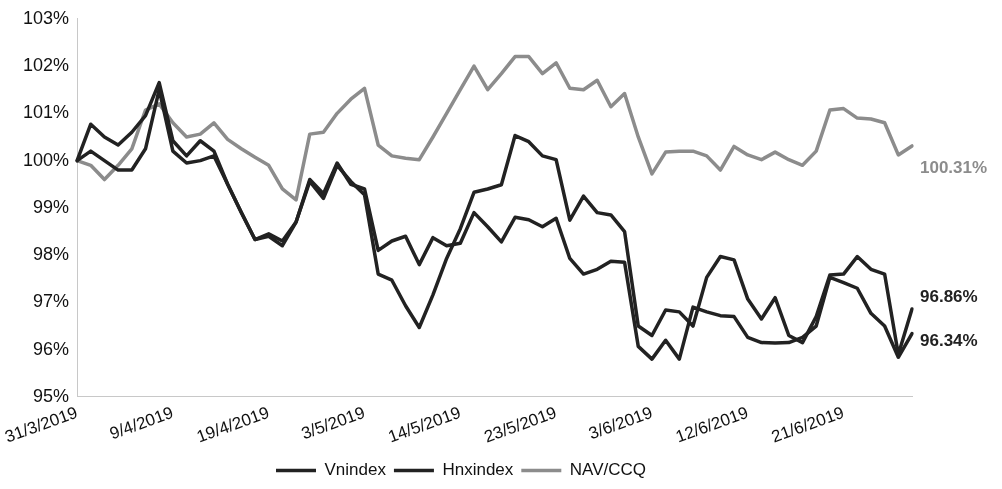  I want to click on y-tick-label: 101%, so click(46, 112).